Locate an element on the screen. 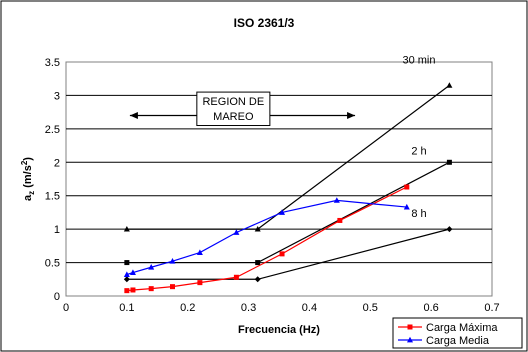 The width and height of the screenshot is (528, 352). legend-label: Carga Media is located at coordinates (458, 341).